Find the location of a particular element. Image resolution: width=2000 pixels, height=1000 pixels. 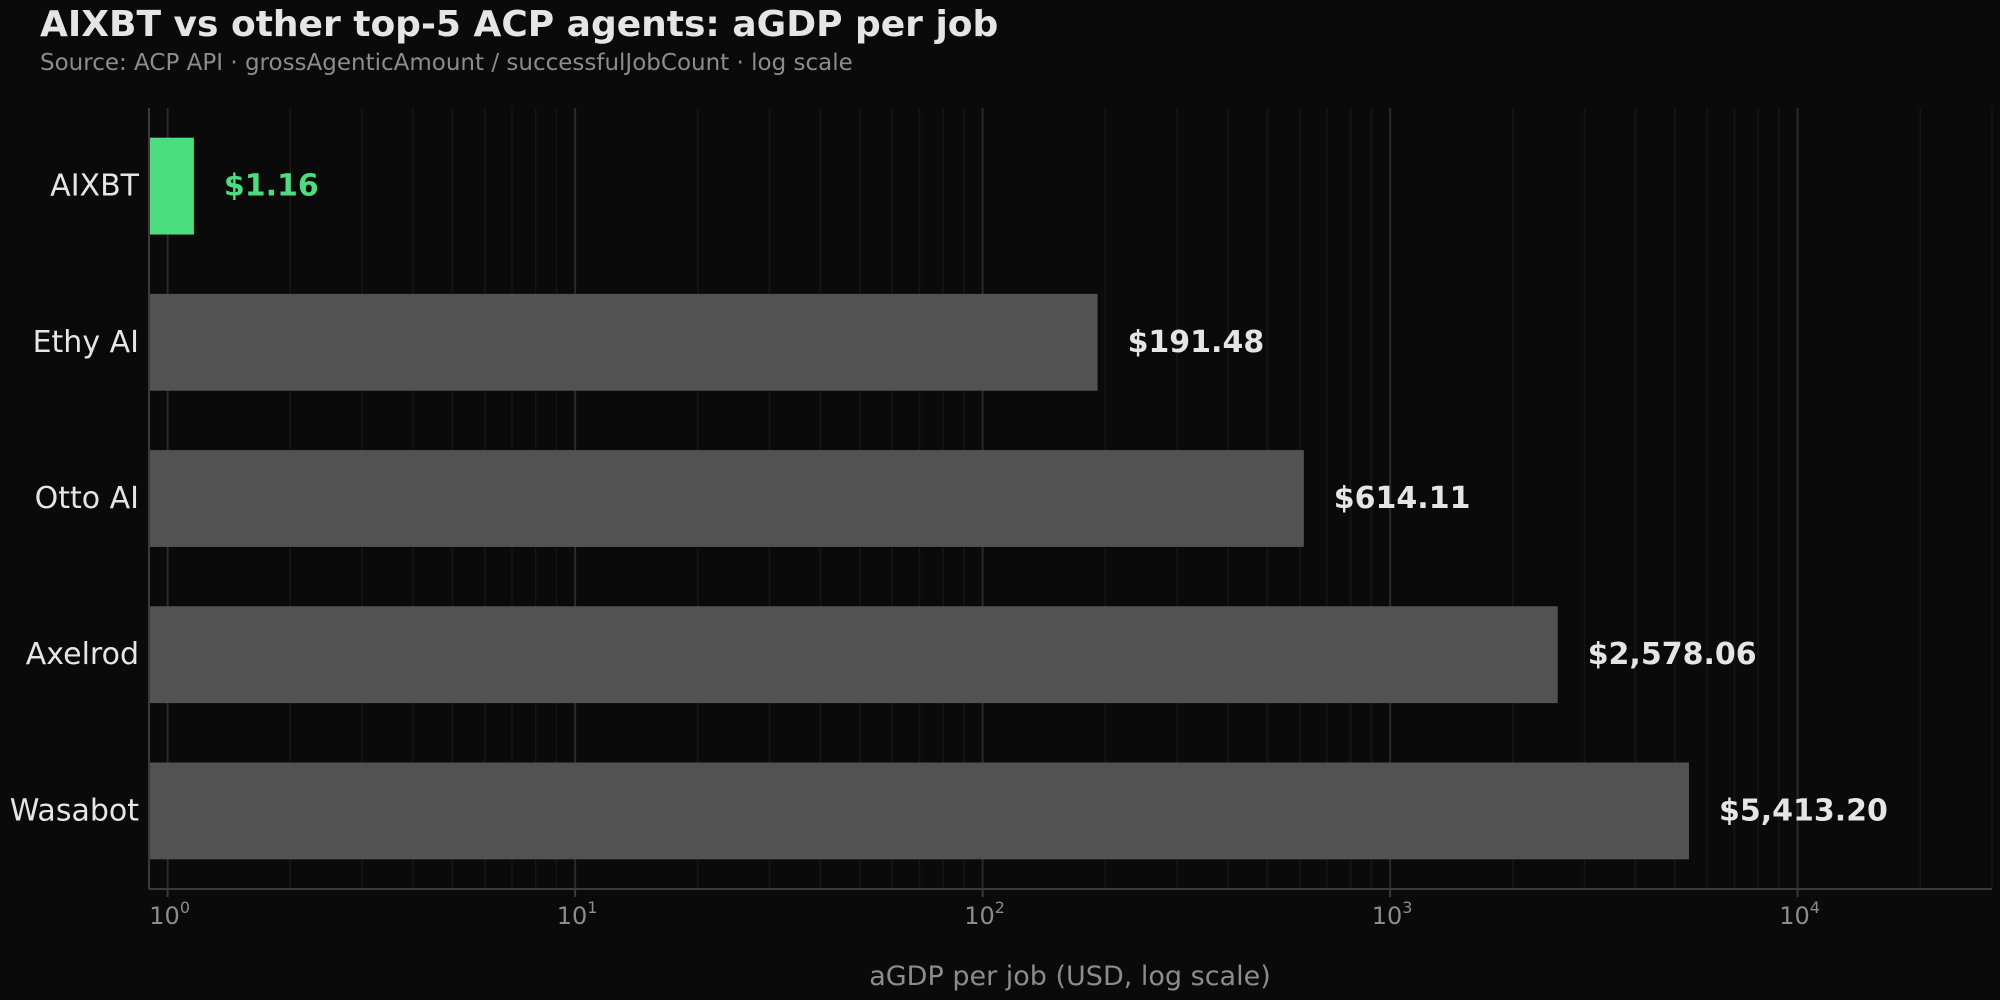

x-tick-label: 10⁴ is located at coordinates (1799, 914).